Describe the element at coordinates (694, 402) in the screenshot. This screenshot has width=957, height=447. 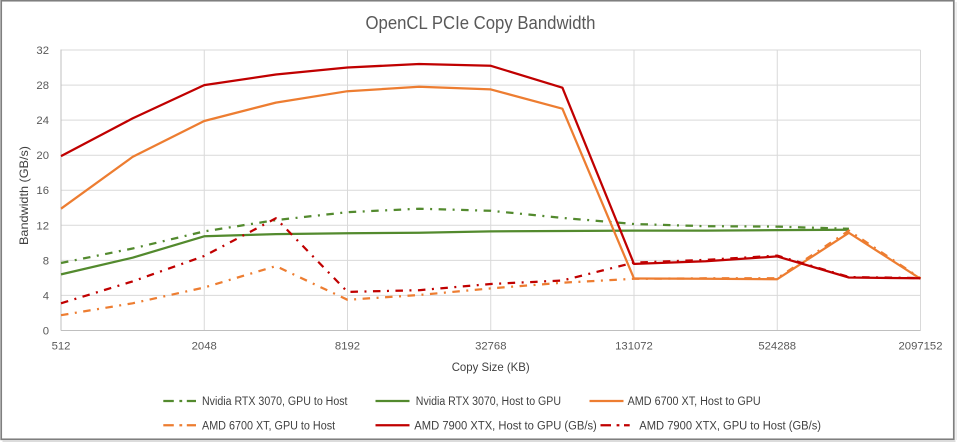
I see `svg-text: AMD 6700 XT, Host to GPU` at that location.